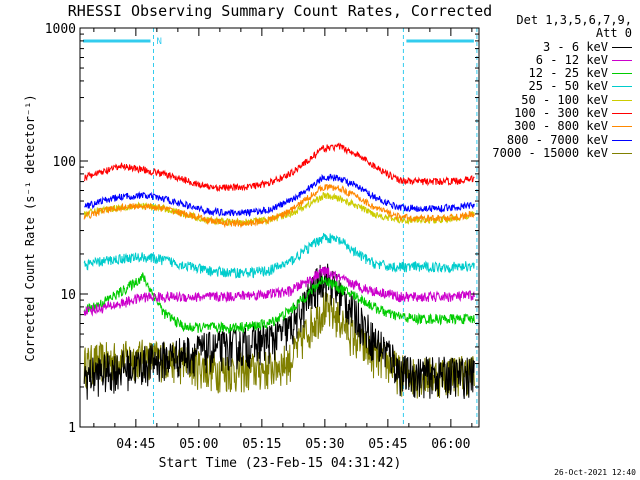 The image size is (640, 480). What do you see at coordinates (72, 428) in the screenshot?
I see `y-tick-label: 1` at bounding box center [72, 428].